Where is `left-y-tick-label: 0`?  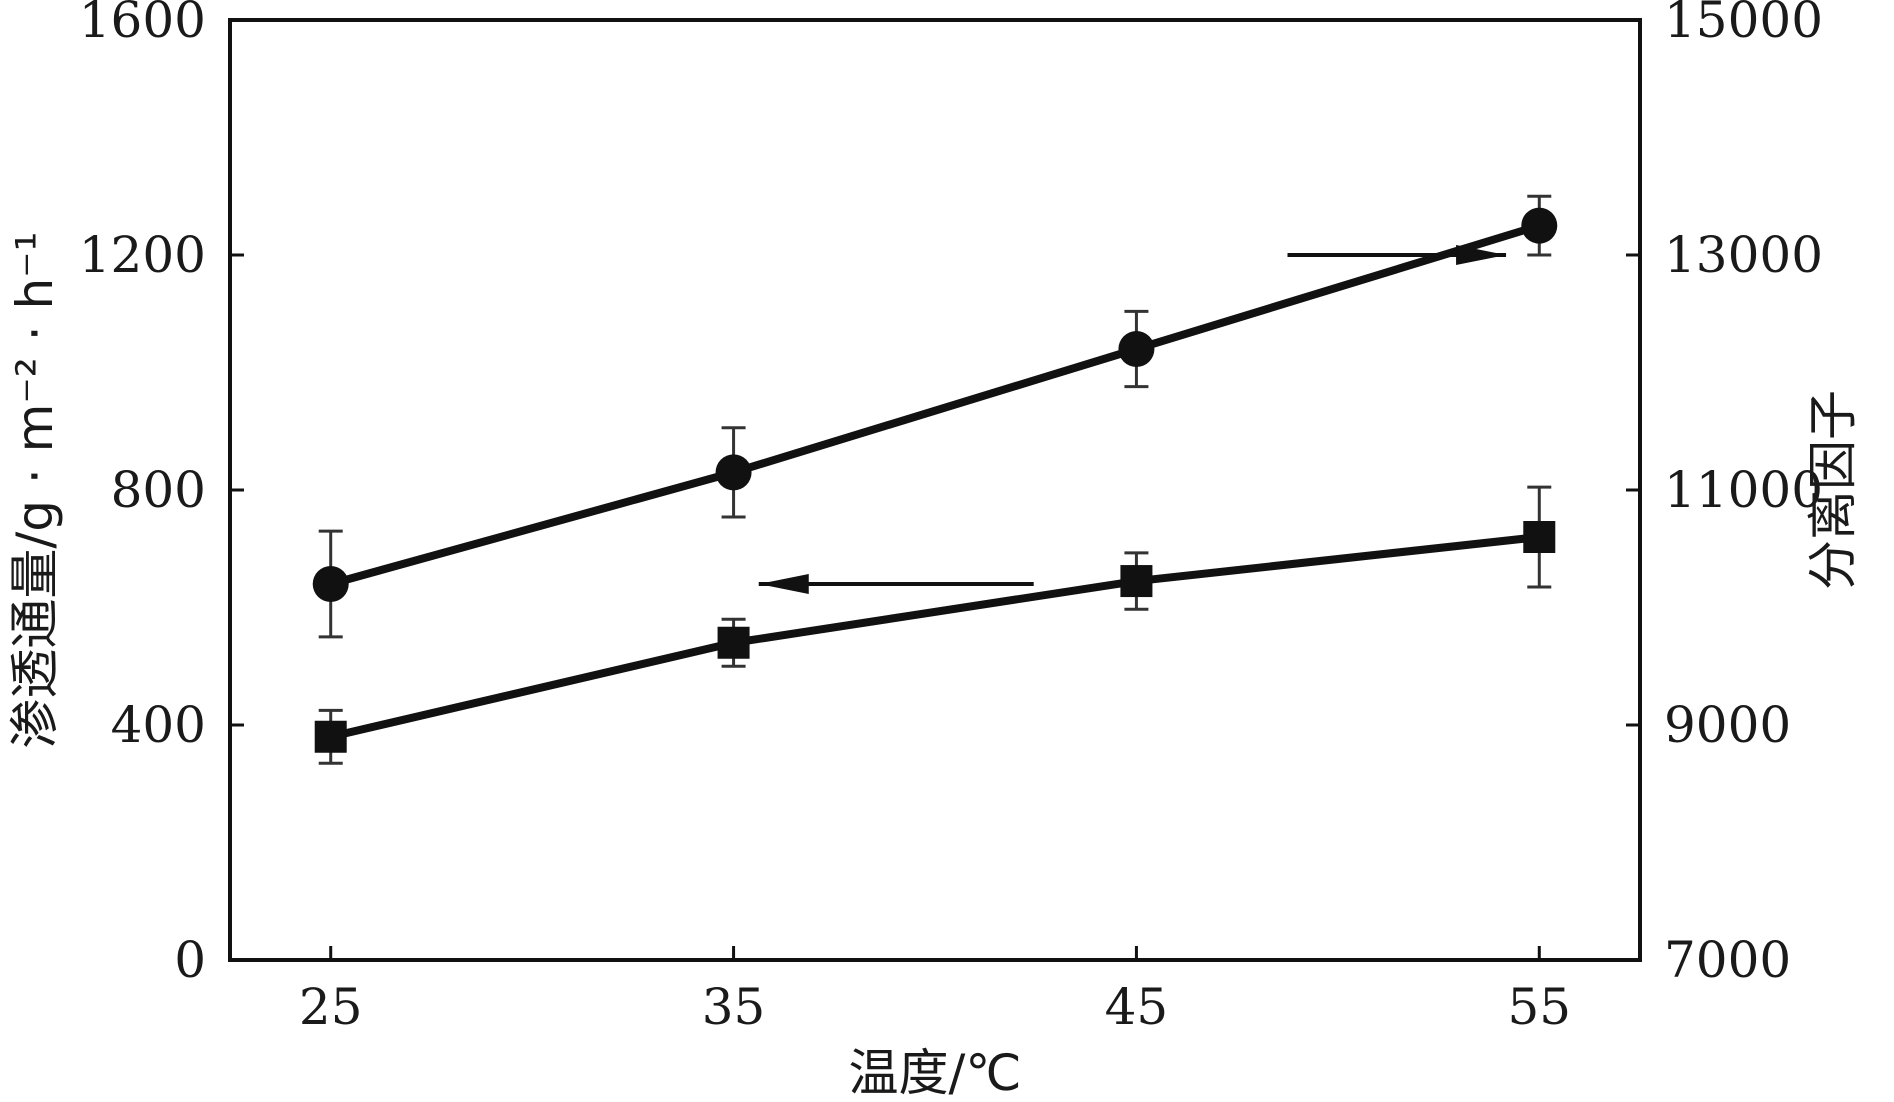
left-y-tick-label: 0 is located at coordinates (190, 960).